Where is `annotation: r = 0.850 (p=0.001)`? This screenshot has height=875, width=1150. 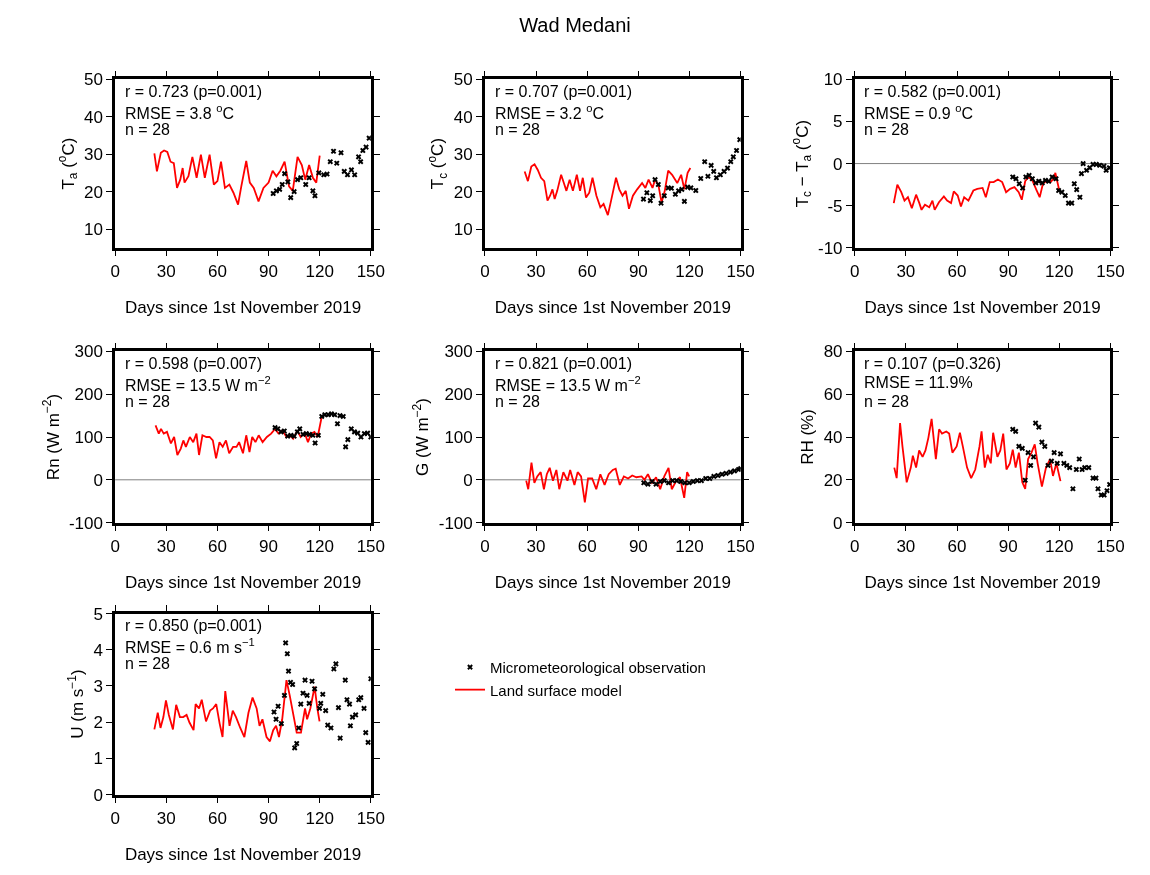 annotation: r = 0.850 (p=0.001) is located at coordinates (193, 625).